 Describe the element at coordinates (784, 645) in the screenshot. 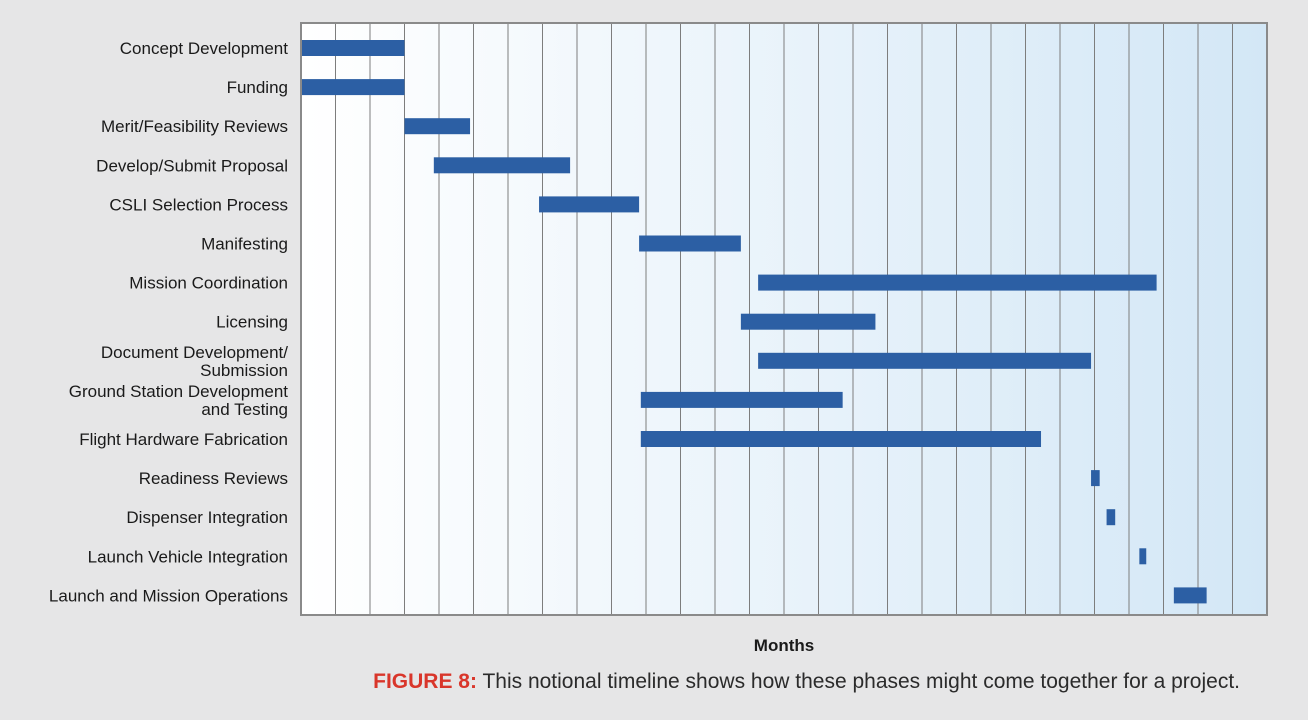

I see `x-axis-label: Months` at that location.